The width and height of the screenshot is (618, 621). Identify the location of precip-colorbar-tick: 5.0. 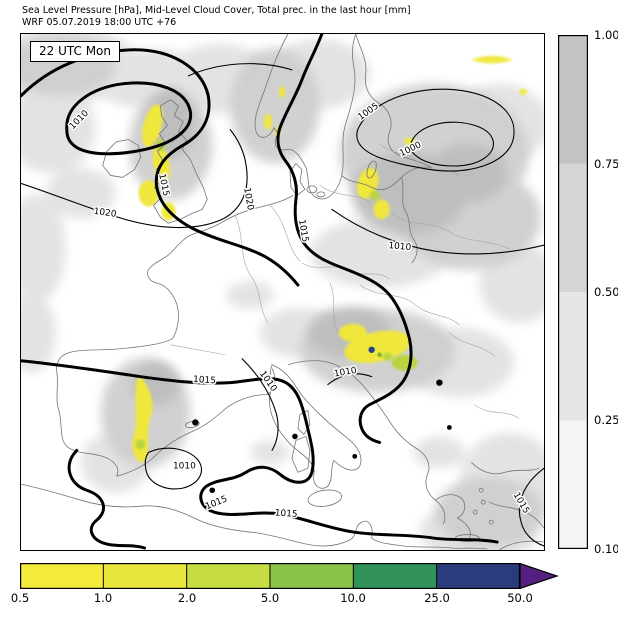
(270, 598).